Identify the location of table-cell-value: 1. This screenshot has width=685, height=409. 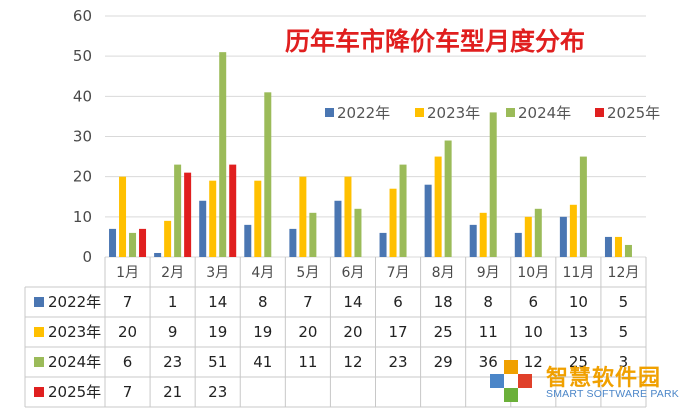
(173, 302).